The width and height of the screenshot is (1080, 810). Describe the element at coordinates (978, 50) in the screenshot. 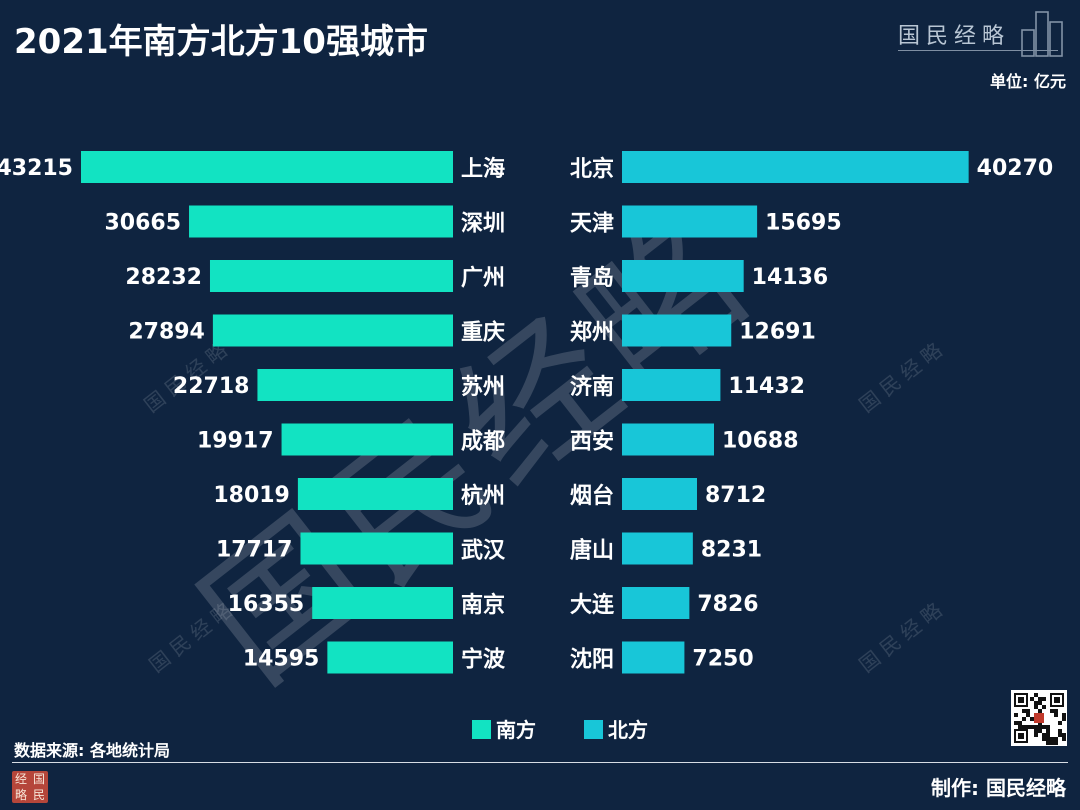

I see `brand-underline` at that location.